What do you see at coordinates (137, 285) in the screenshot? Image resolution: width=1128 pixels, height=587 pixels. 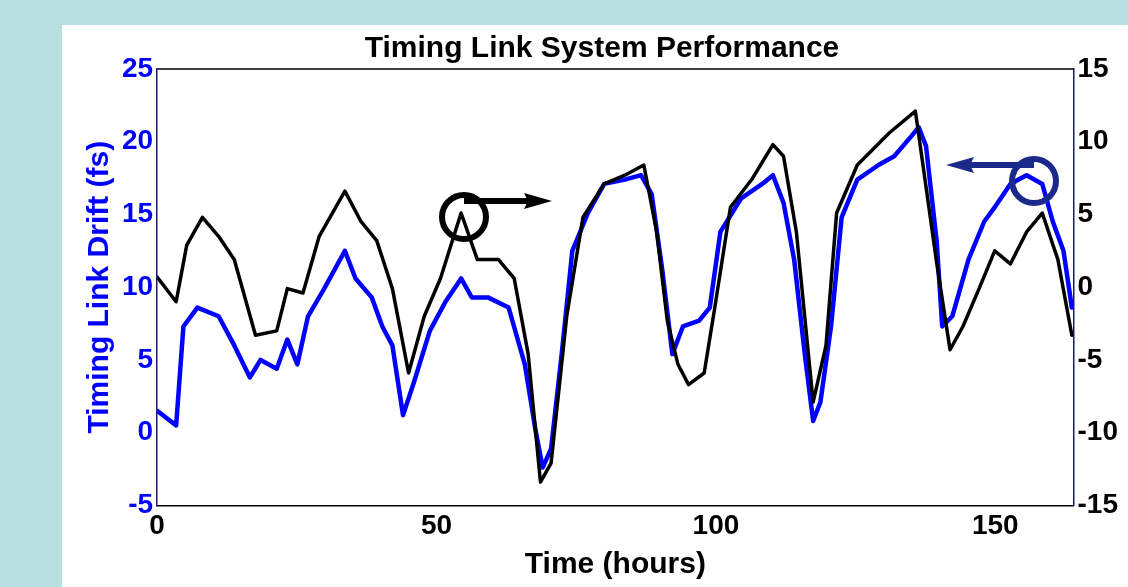 I see `y-tick-label: 10` at bounding box center [137, 285].